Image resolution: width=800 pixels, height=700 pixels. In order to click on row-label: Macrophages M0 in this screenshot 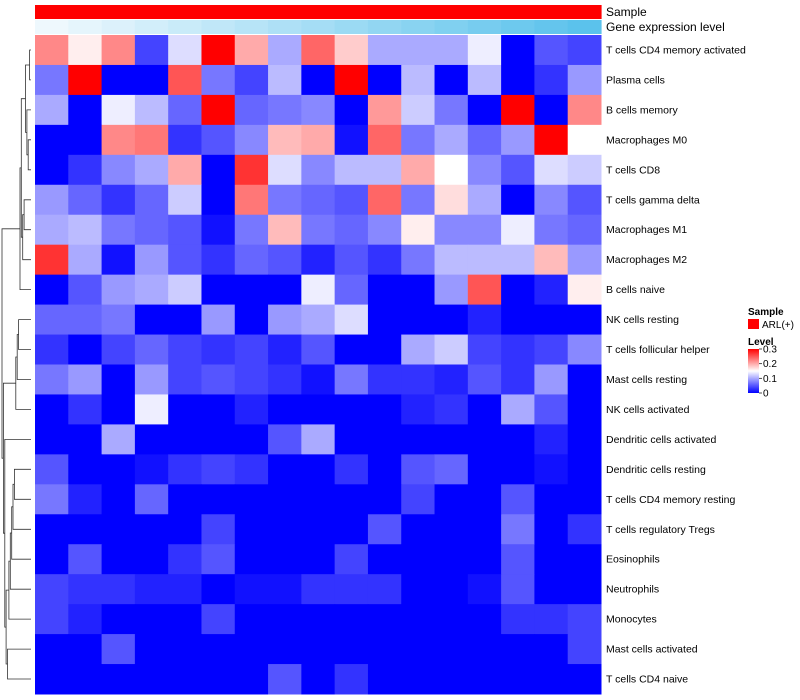, I will do `click(646, 140)`.